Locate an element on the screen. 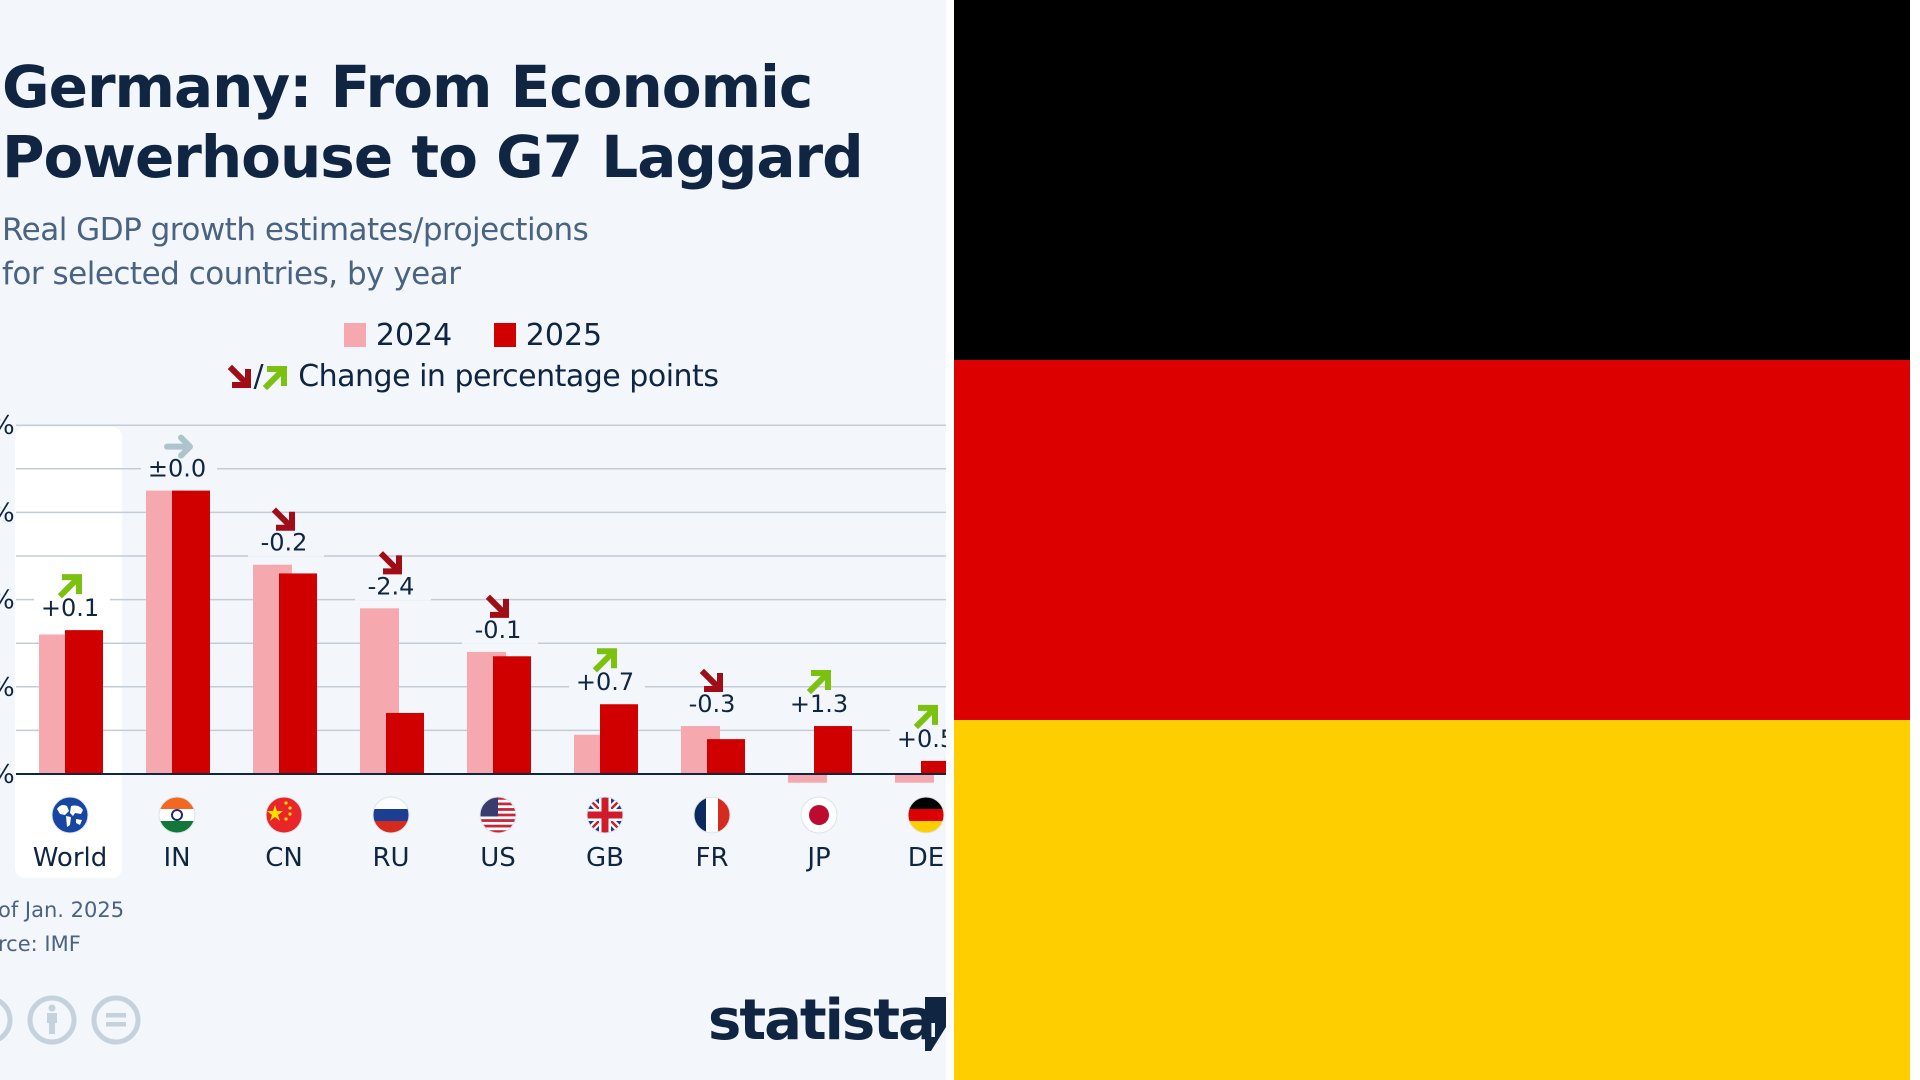 The height and width of the screenshot is (1080, 1920). japan-flag-icon is located at coordinates (819, 815).